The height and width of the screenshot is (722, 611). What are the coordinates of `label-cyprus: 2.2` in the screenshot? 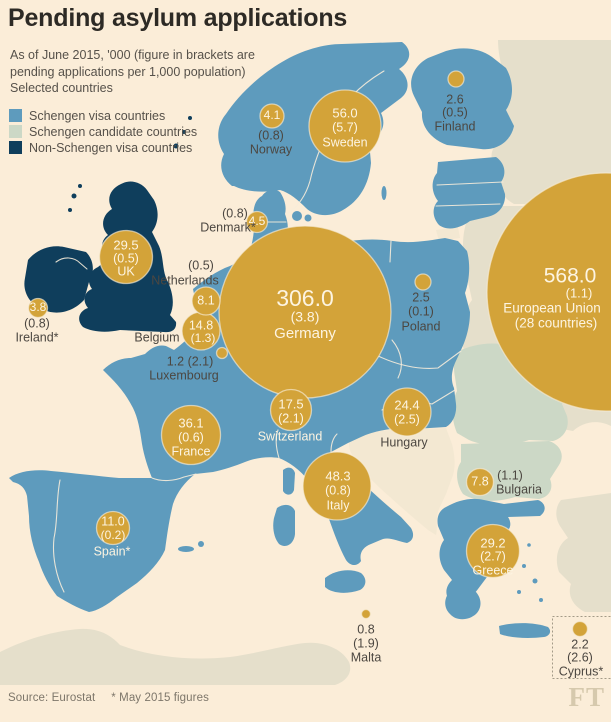 It's located at (579, 644).